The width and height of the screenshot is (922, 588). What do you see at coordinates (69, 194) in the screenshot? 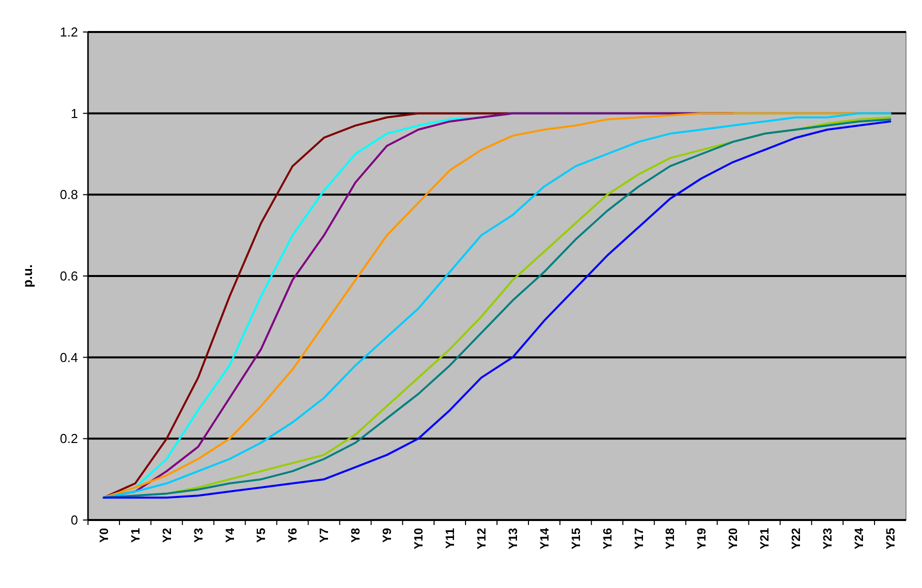
I see `y-tick-label: 0.8` at bounding box center [69, 194].